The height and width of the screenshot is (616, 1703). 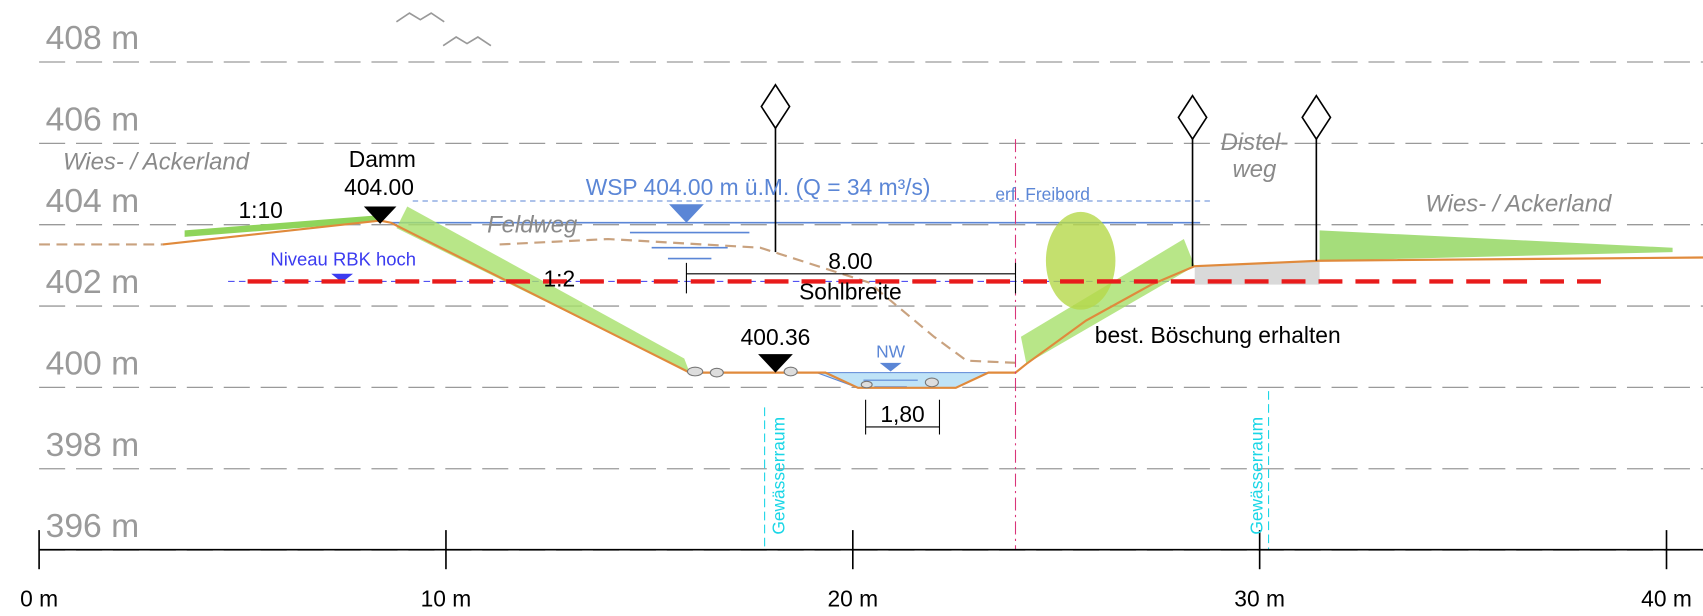 I want to click on bed-level: 400.36, so click(x=776, y=337).